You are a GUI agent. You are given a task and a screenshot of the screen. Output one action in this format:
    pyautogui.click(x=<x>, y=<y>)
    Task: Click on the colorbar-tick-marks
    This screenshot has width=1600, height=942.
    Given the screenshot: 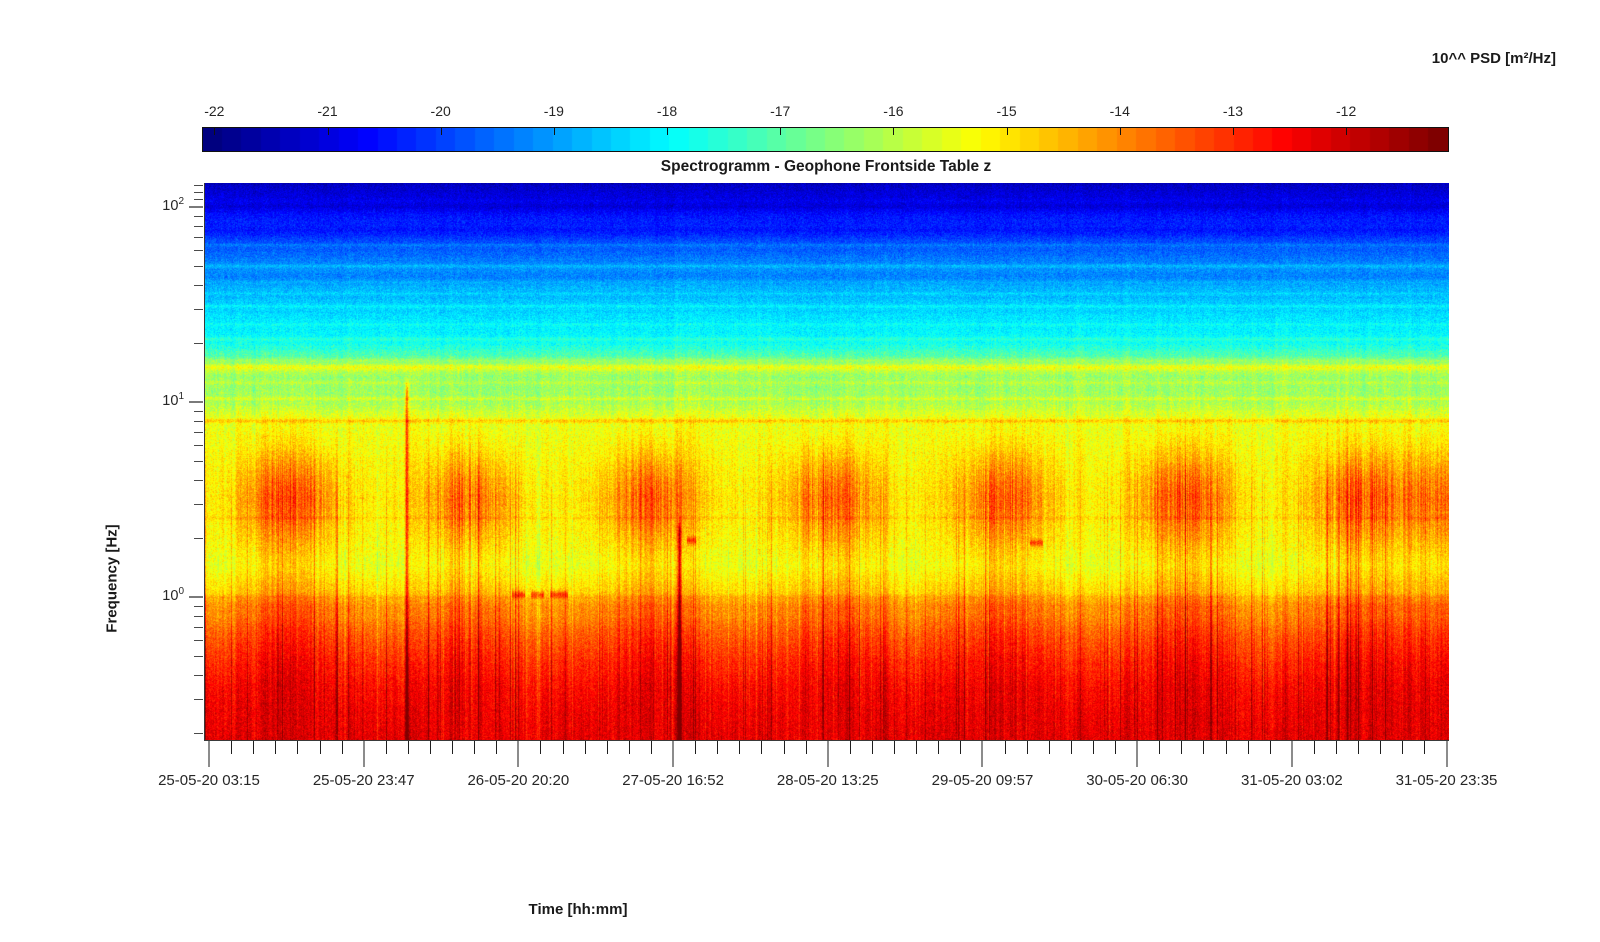 What is the action you would take?
    pyautogui.click(x=825, y=139)
    